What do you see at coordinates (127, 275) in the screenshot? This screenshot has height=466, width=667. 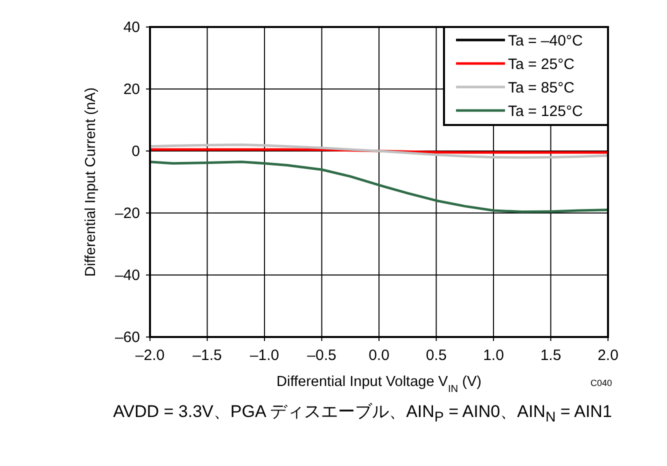 I see `y-tick-label: –40` at bounding box center [127, 275].